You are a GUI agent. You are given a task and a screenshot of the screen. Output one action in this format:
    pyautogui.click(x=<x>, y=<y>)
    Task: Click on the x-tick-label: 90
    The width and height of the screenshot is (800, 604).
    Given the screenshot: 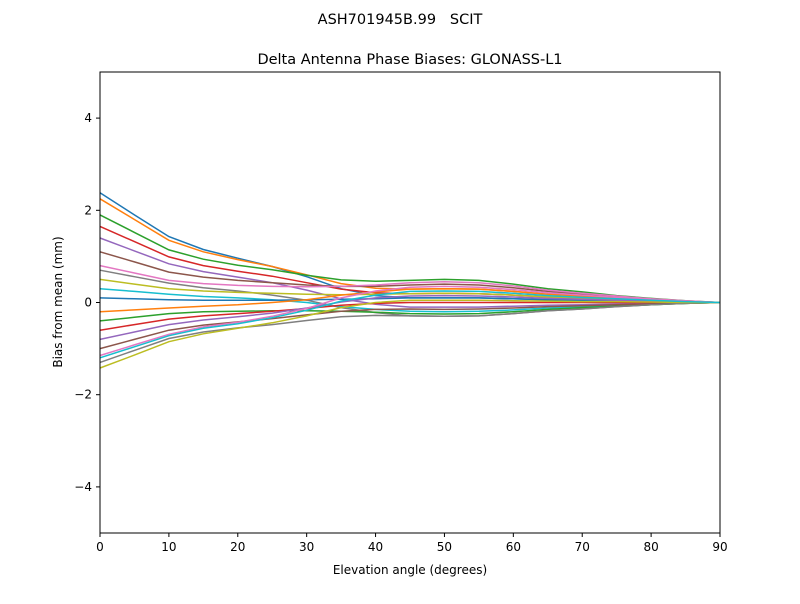 What is the action you would take?
    pyautogui.click(x=719, y=547)
    